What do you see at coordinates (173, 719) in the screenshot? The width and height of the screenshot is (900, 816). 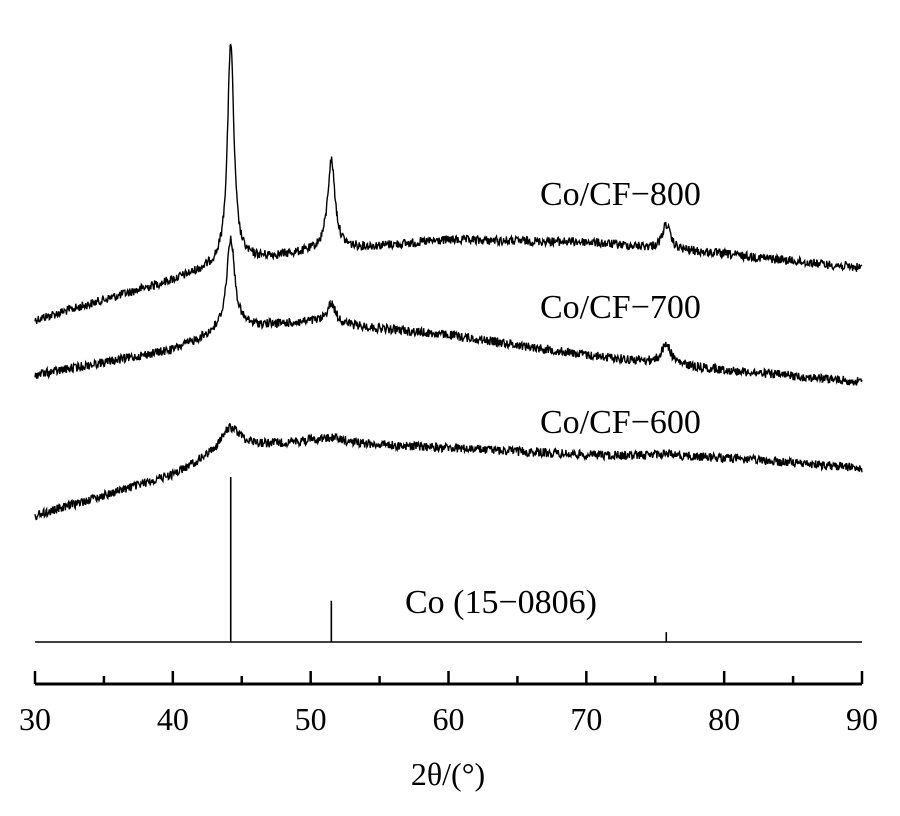 I see `tick-label-40: 40` at bounding box center [173, 719].